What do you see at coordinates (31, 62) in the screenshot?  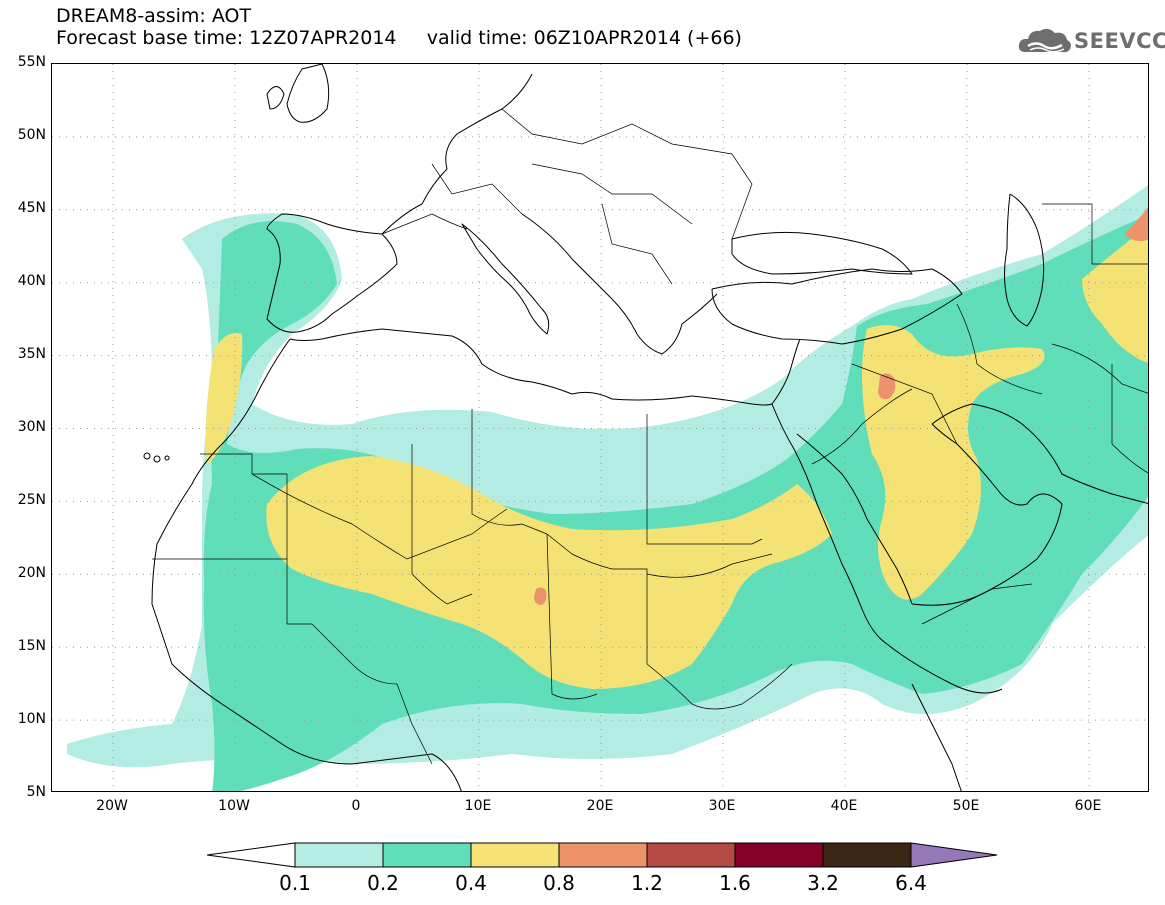 I see `lat-label-55n: 55N` at bounding box center [31, 62].